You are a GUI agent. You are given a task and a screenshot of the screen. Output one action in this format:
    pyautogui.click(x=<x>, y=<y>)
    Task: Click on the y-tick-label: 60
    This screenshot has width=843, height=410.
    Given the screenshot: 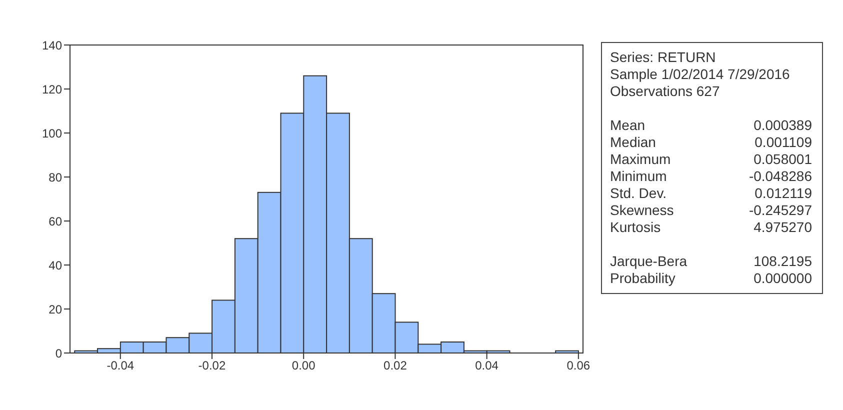 What is the action you would take?
    pyautogui.click(x=55, y=221)
    